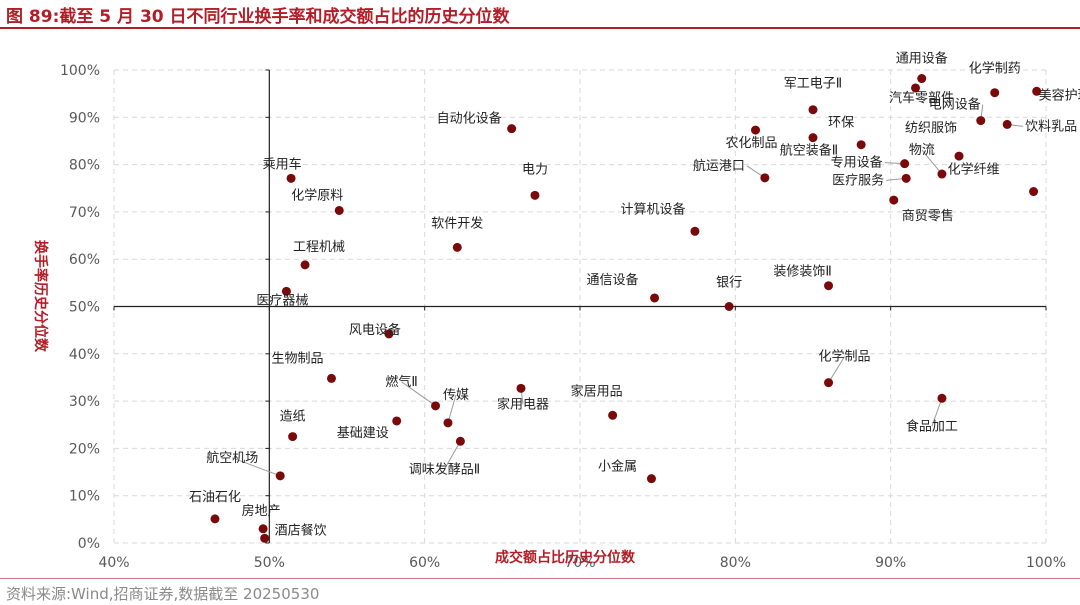 The height and width of the screenshot is (605, 1080). What do you see at coordinates (317, 195) in the screenshot?
I see `data-label: 化学原料` at bounding box center [317, 195].